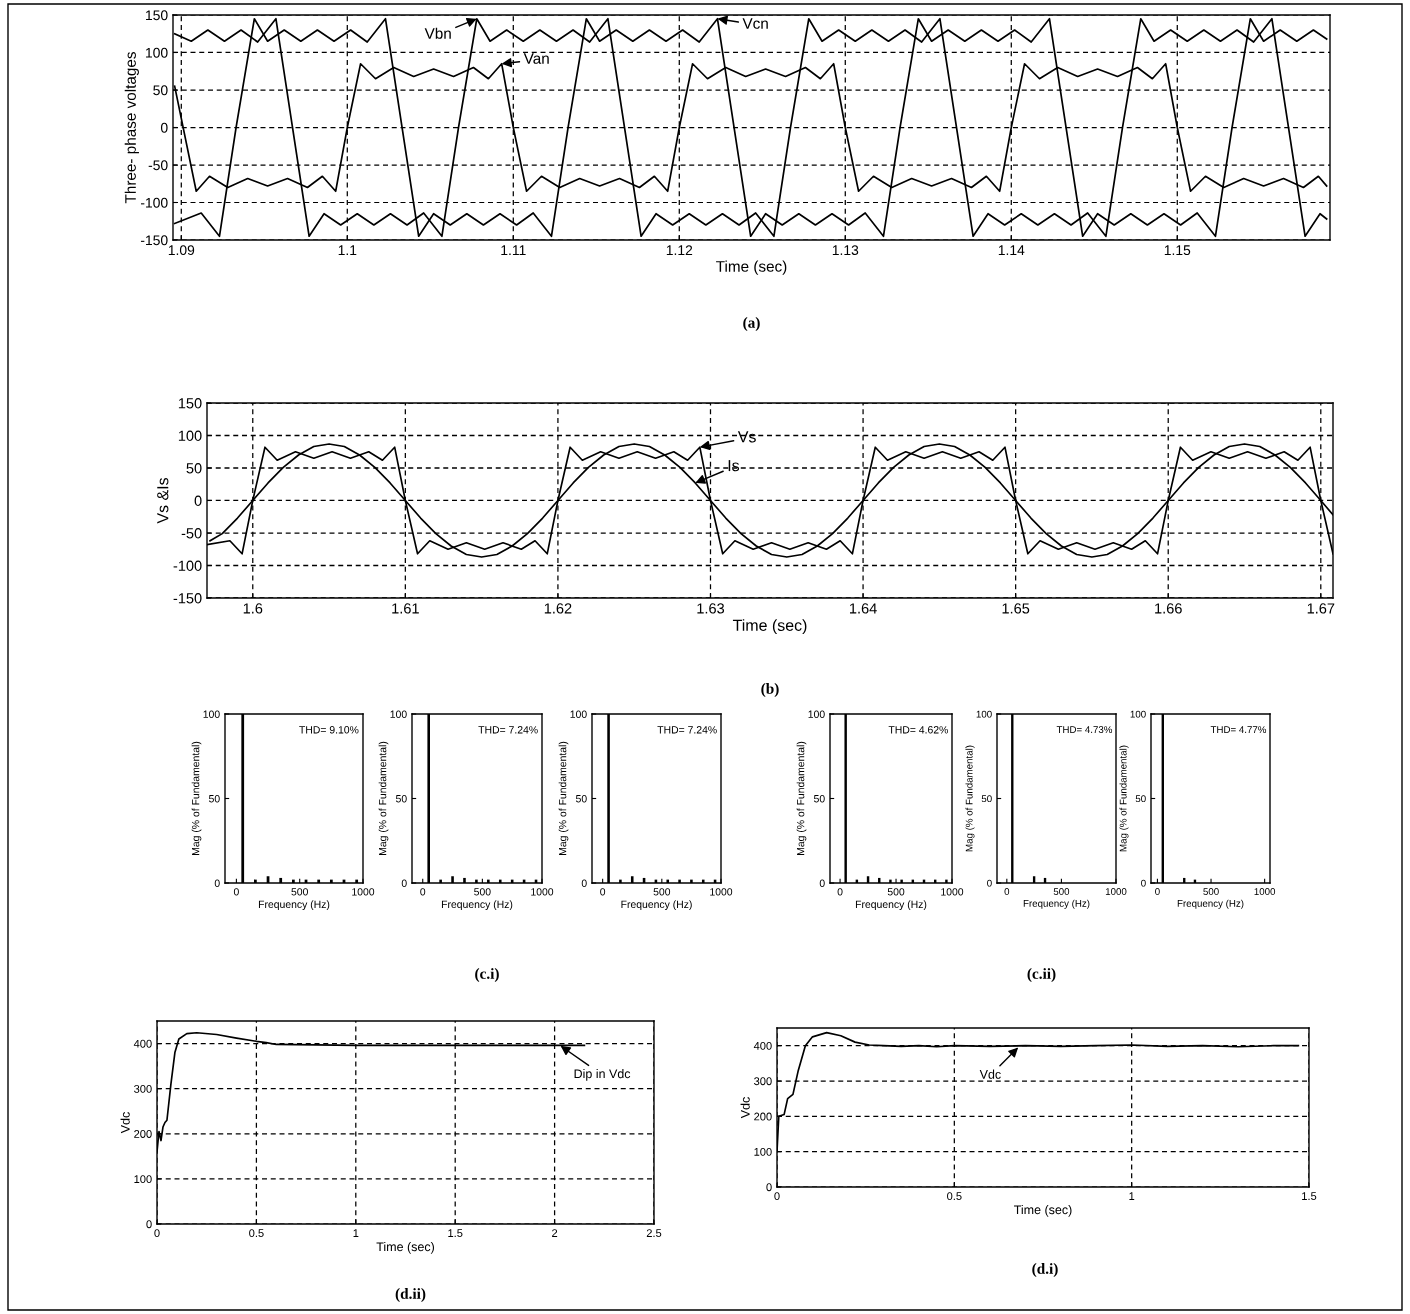 The width and height of the screenshot is (1410, 1314). What do you see at coordinates (410, 1295) in the screenshot?
I see `text: (d.ii)` at bounding box center [410, 1295].